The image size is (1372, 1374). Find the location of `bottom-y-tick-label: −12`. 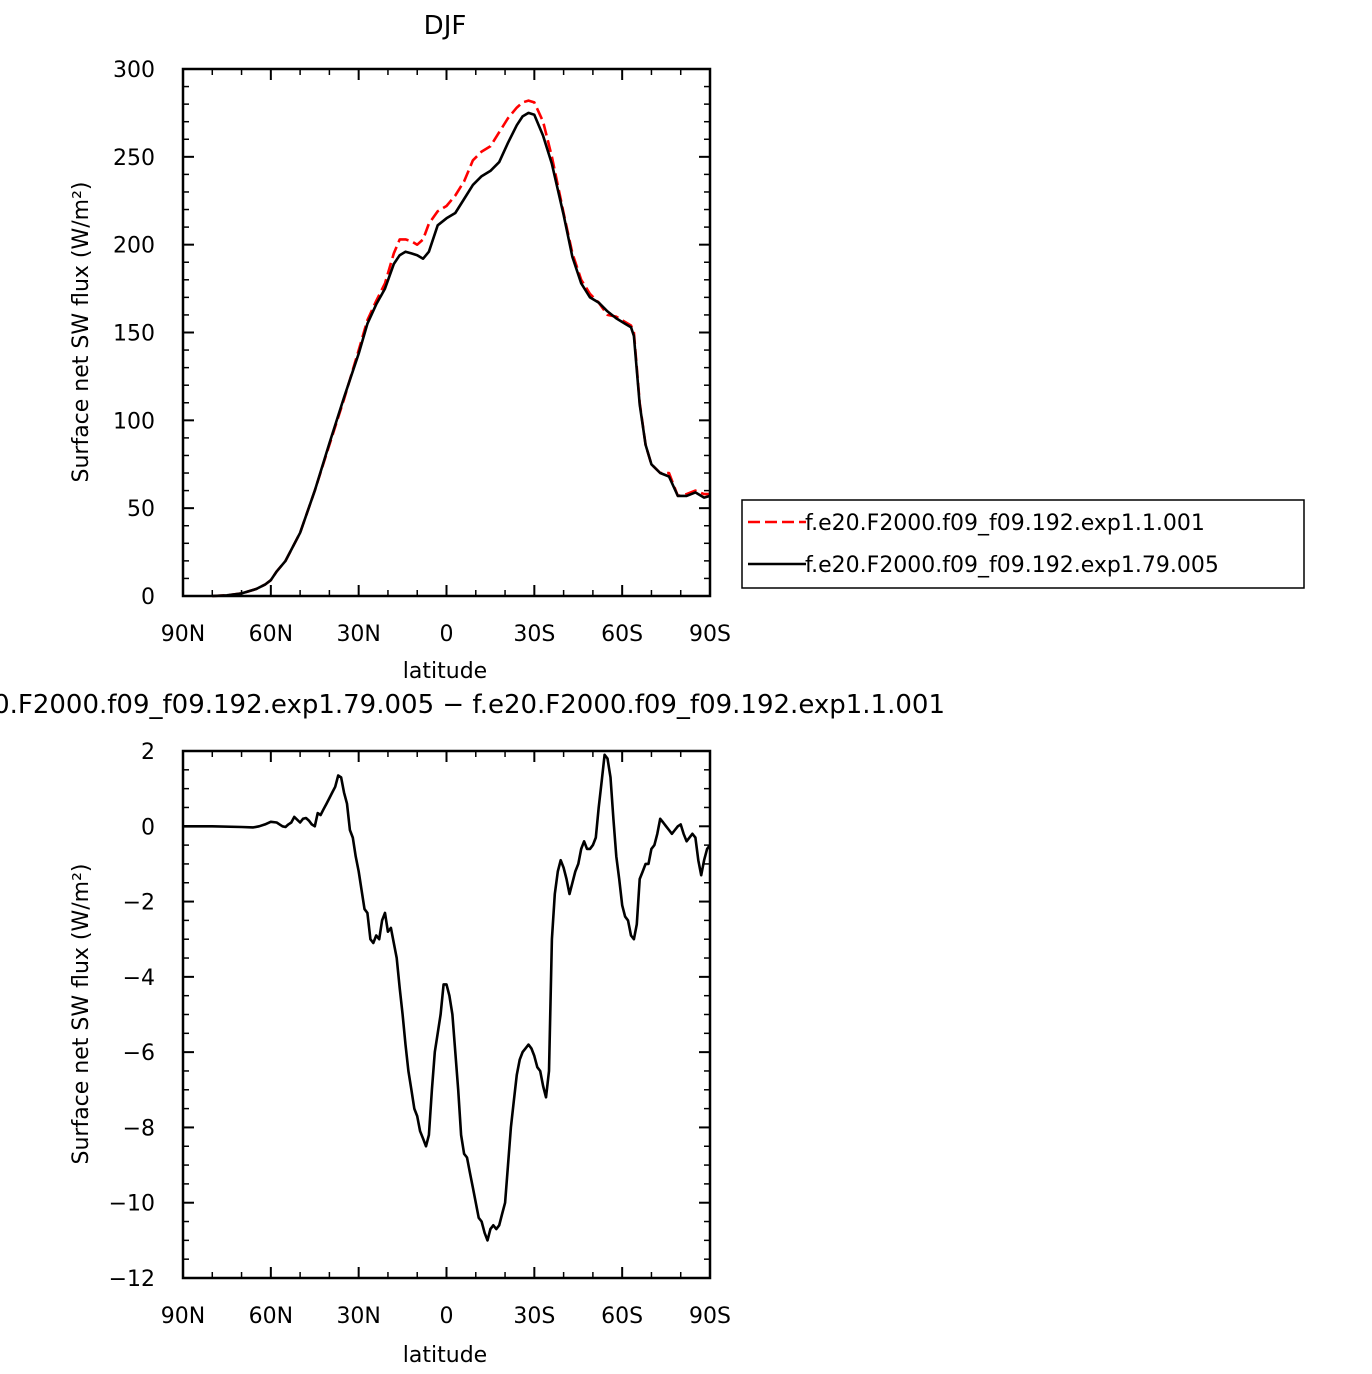

bottom-y-tick-label: −12 is located at coordinates (132, 1279).